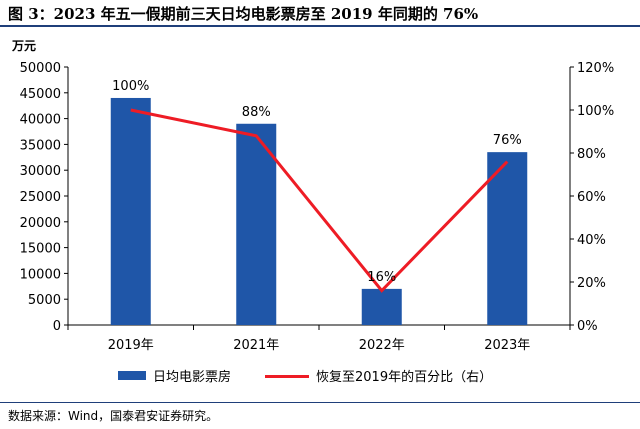 This screenshot has width=640, height=429. I want to click on y-left-tick-label: 5000, so click(44, 300).